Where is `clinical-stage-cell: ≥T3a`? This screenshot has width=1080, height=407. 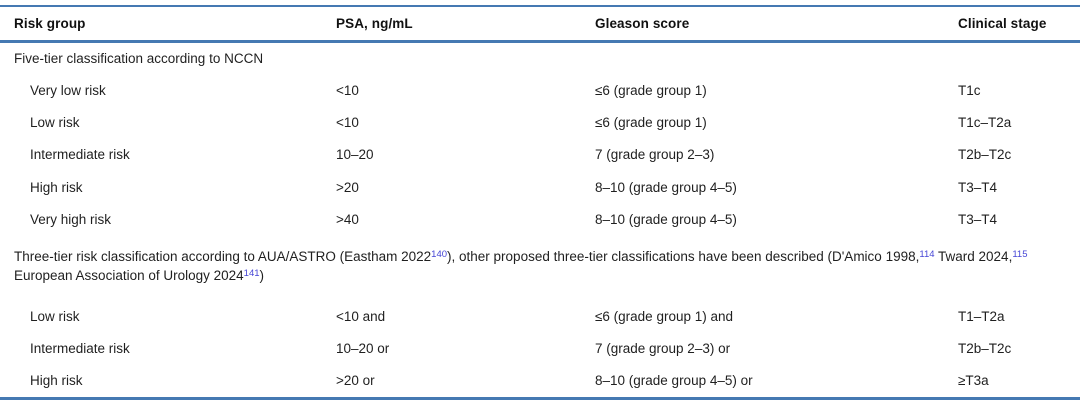 clinical-stage-cell: ≥T3a is located at coordinates (973, 381).